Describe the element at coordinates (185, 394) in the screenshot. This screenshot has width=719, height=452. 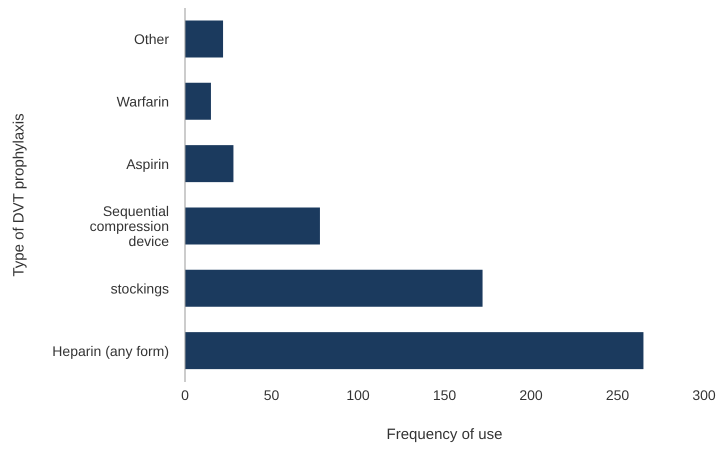
I see `x-tick-label: 0` at that location.